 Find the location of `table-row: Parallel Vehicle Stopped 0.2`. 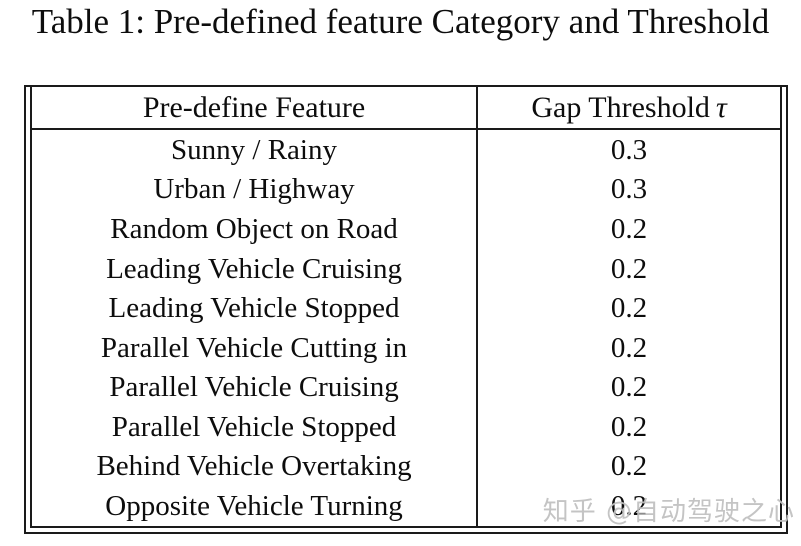

table-row: Parallel Vehicle Stopped 0.2 is located at coordinates (406, 427).